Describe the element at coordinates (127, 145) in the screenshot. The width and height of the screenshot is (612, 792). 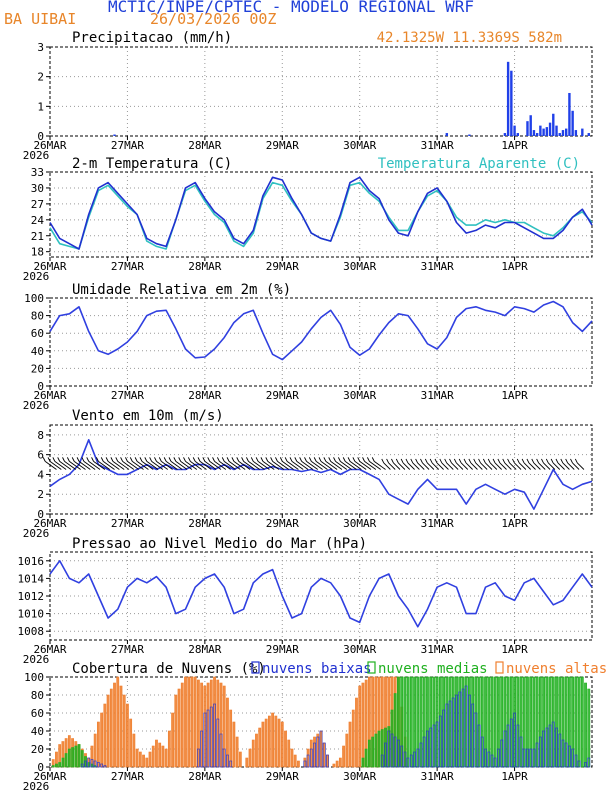
I see `x-tick-label: 27MAR` at that location.